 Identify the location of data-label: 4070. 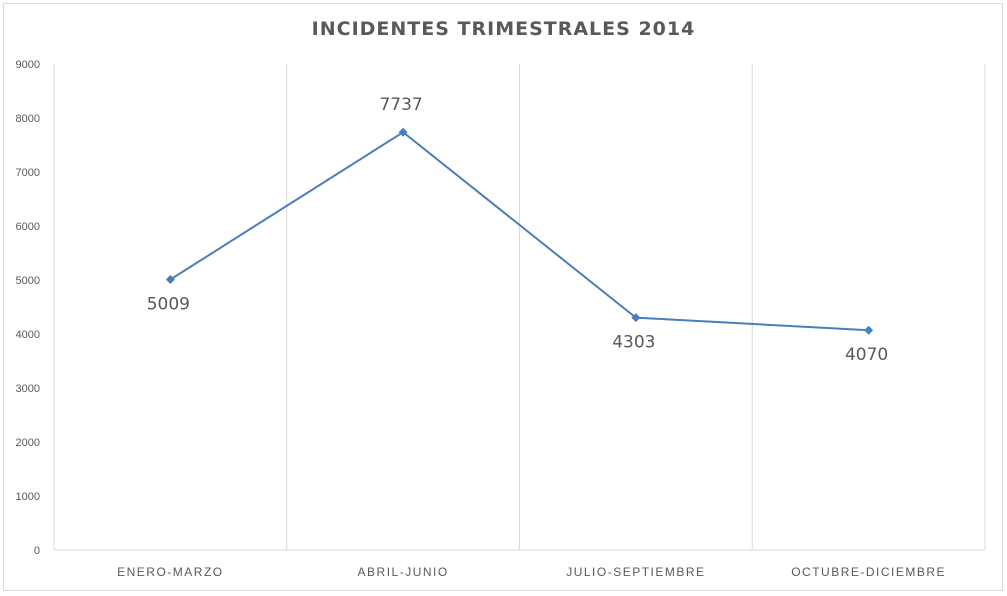
(866, 355).